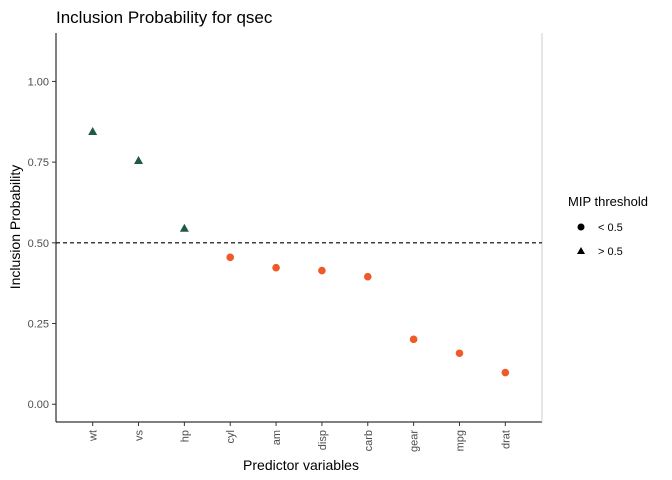 The image size is (672, 480). I want to click on x-tick-label: hp, so click(185, 436).